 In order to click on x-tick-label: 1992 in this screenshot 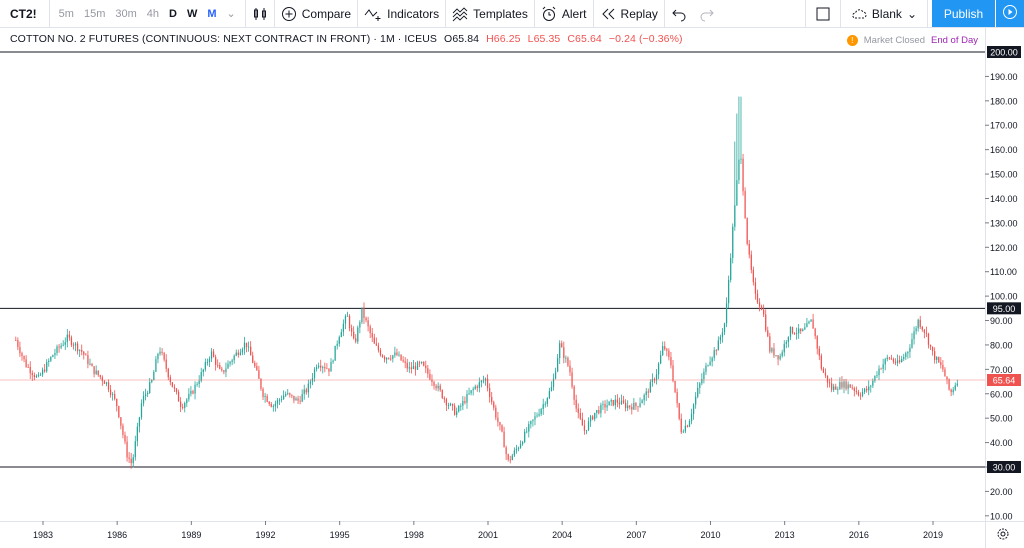, I will do `click(265, 535)`.